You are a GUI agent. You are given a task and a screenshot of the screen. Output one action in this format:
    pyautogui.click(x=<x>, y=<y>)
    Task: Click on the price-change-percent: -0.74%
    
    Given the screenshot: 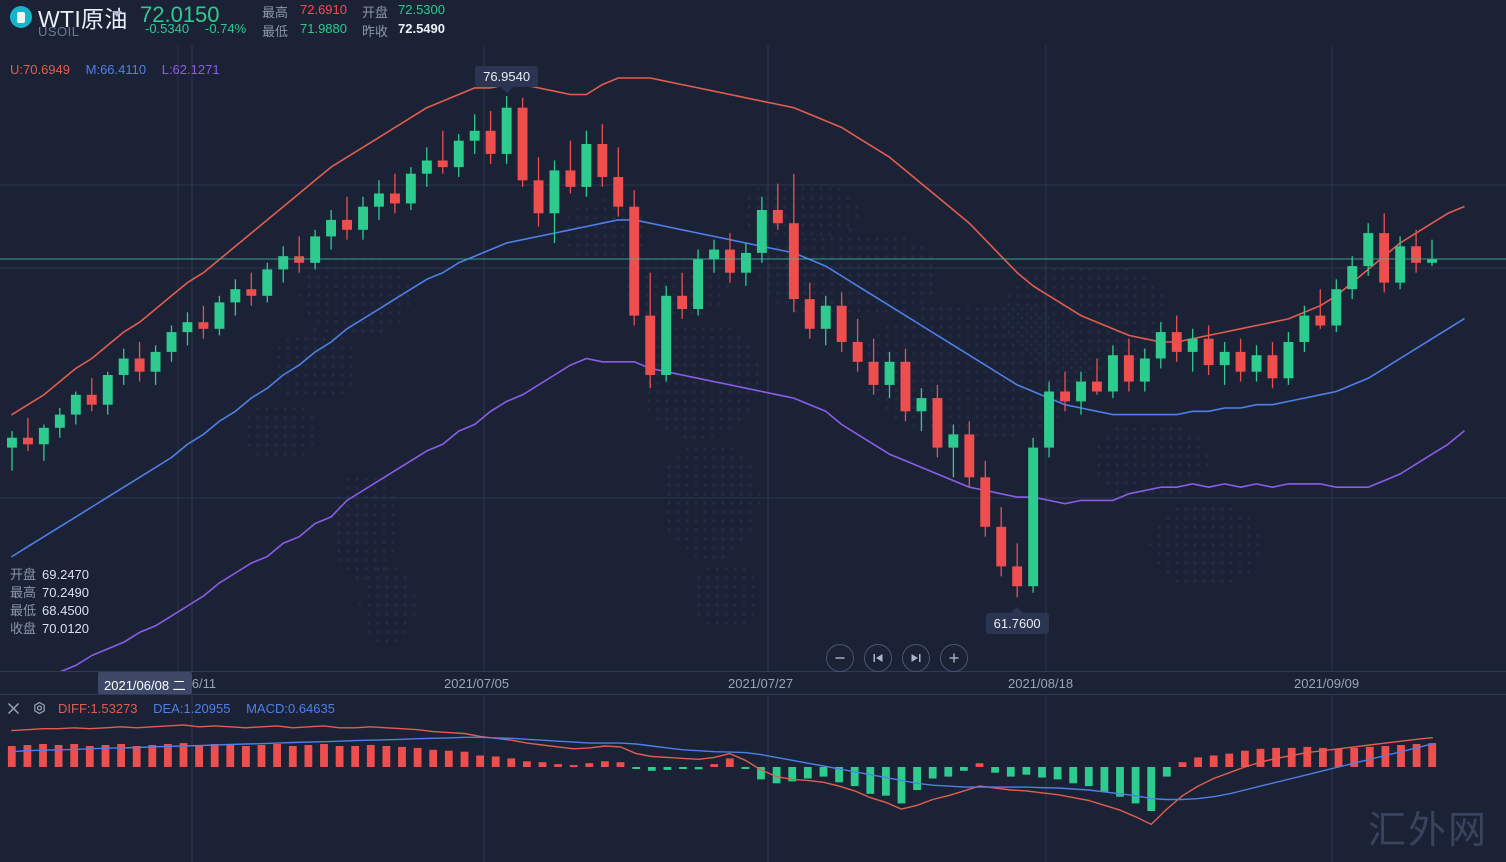 What is the action you would take?
    pyautogui.click(x=226, y=28)
    